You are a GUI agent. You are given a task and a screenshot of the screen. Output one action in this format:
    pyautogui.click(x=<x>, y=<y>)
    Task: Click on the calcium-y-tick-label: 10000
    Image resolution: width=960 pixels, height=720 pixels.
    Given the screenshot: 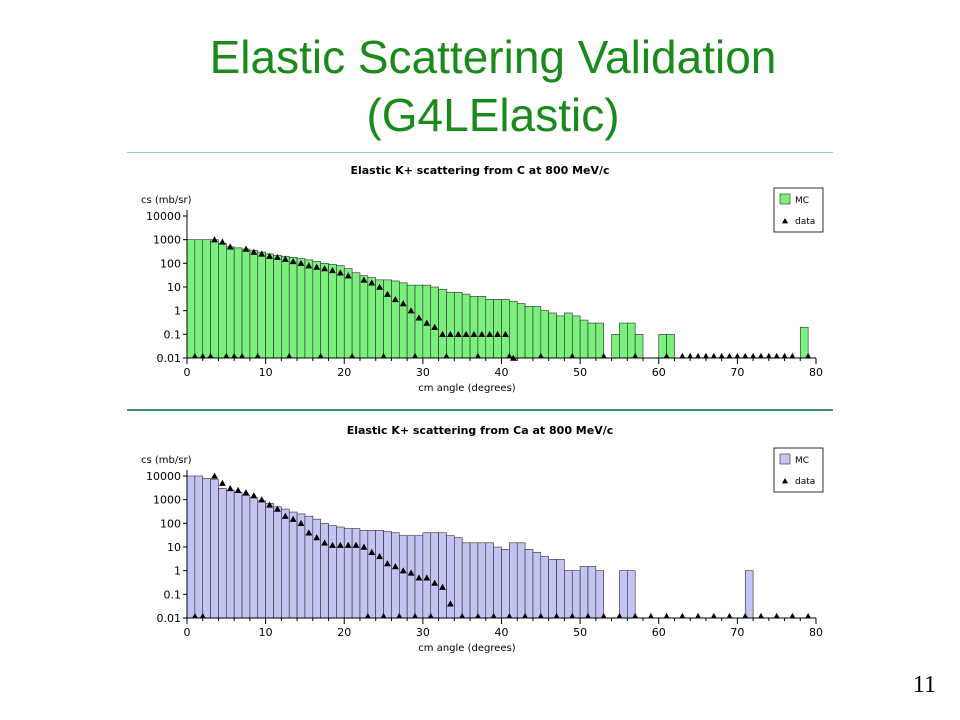 What is the action you would take?
    pyautogui.click(x=163, y=476)
    